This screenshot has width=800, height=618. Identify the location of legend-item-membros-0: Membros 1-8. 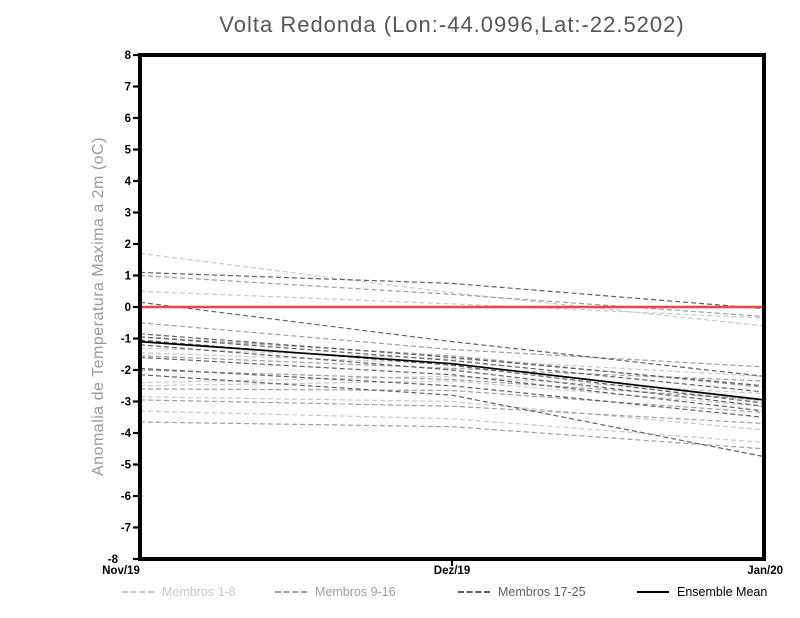
(179, 592).